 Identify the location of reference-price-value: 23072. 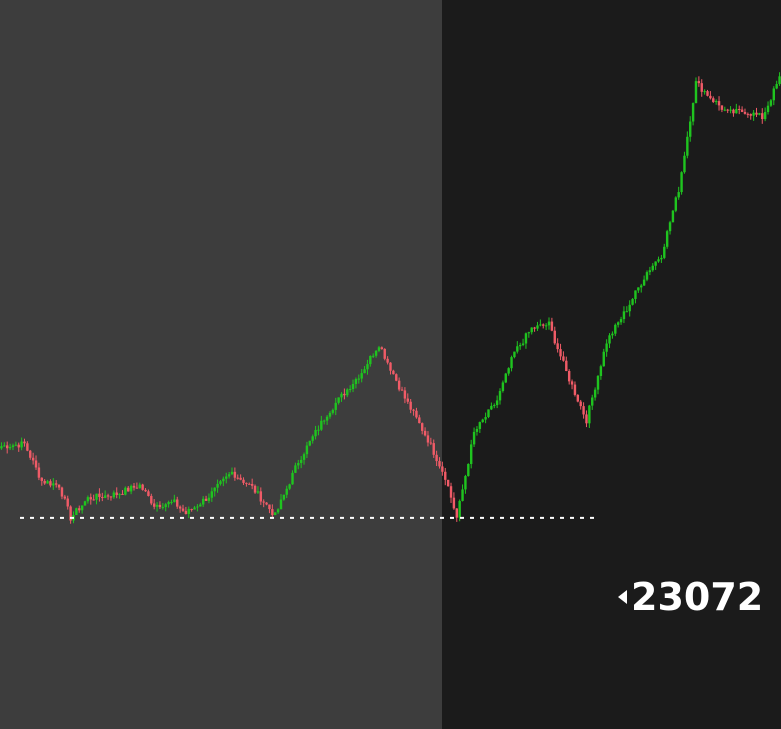
(697, 597).